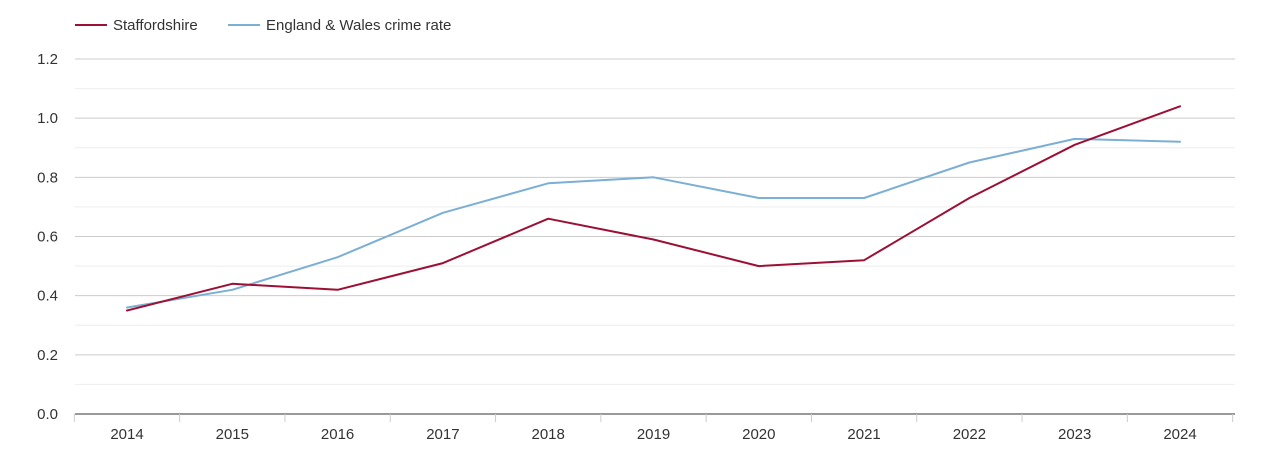 The image size is (1270, 450). I want to click on y-tick-label: 0.8, so click(47, 177).